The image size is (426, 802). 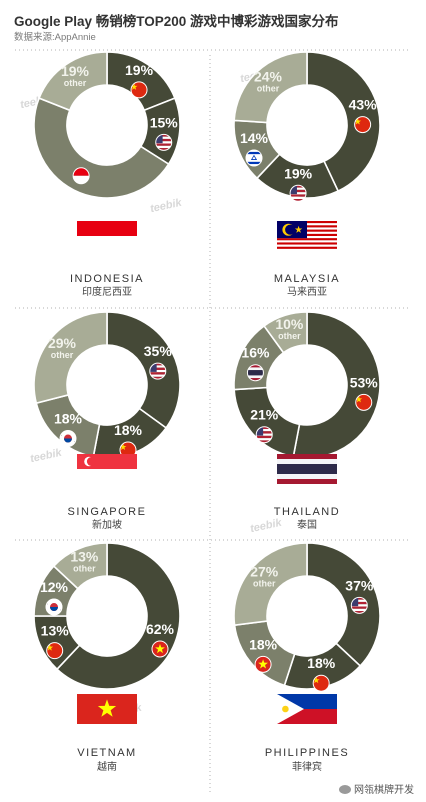 I want to click on country-name-cn: 印度尼西亚, so click(x=107, y=291).